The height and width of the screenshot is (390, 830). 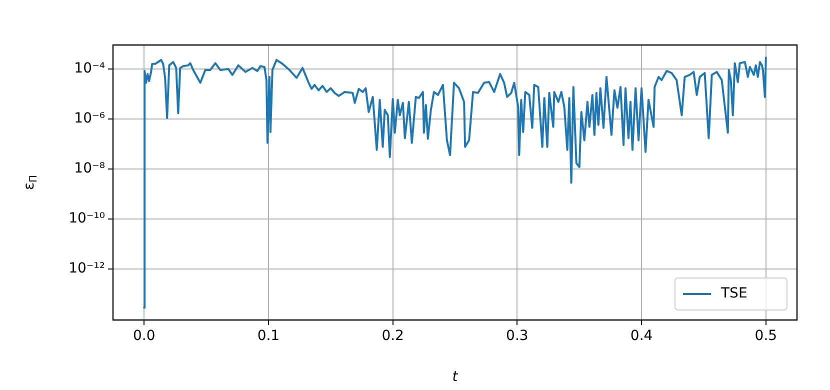 What do you see at coordinates (455, 377) in the screenshot?
I see `x-axis-title: t` at bounding box center [455, 377].